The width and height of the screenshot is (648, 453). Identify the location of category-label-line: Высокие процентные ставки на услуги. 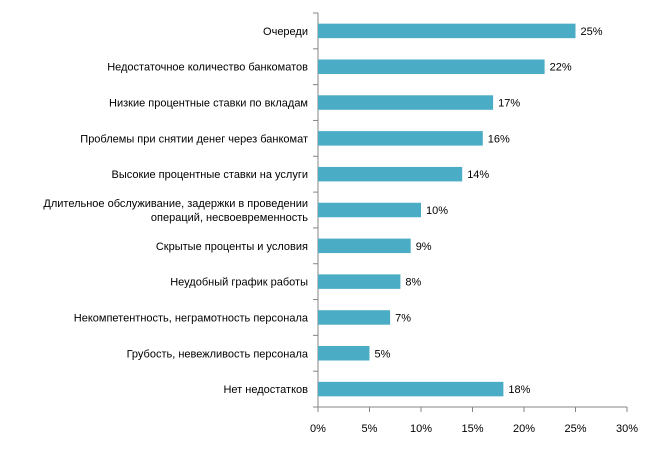
(210, 175).